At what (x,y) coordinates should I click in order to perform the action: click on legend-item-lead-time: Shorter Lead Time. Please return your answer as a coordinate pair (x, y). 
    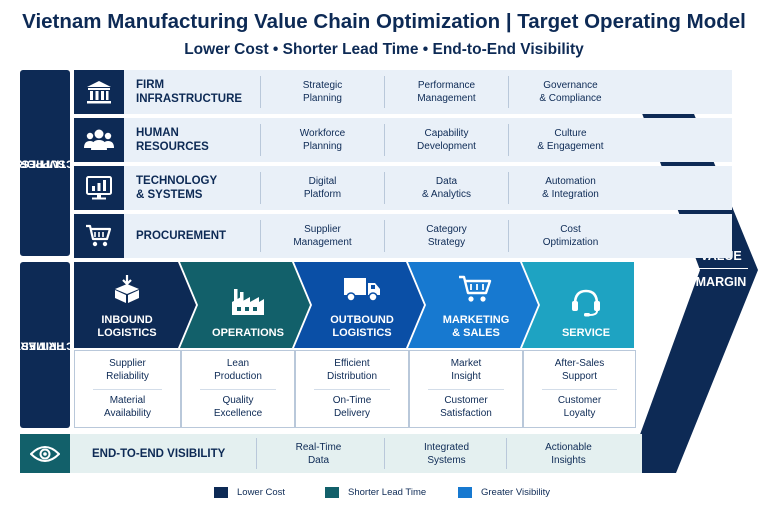
    Looking at the image, I should click on (375, 492).